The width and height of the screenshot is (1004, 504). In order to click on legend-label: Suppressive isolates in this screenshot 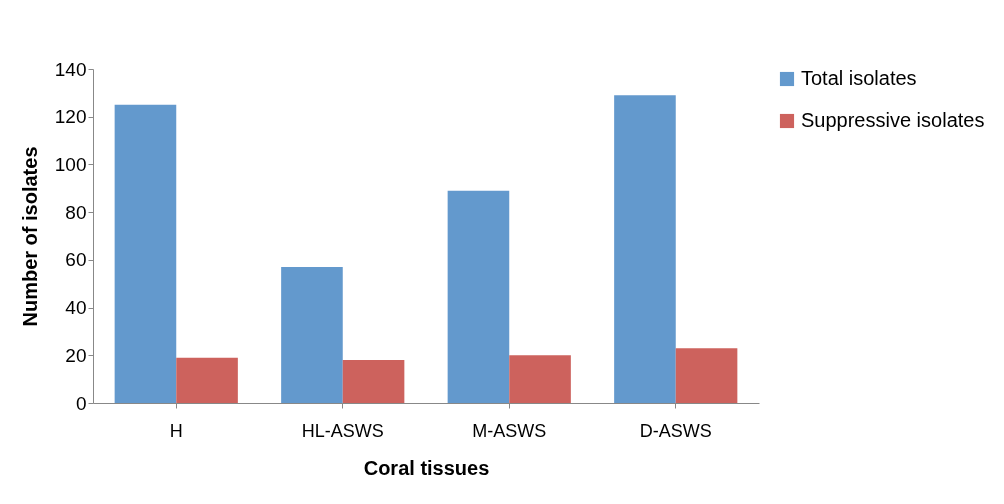, I will do `click(893, 120)`.